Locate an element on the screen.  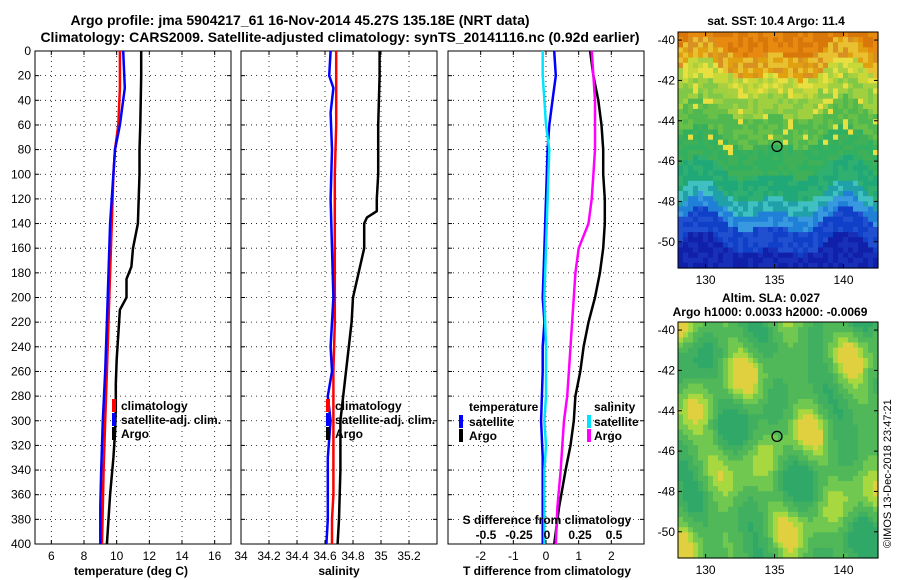
series-line-climatology is located at coordinates (334, 297).